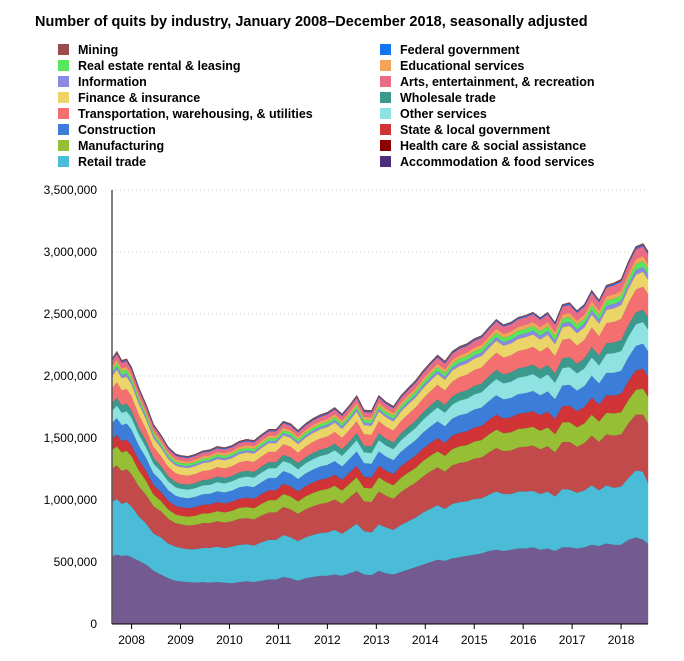 This screenshot has width=684, height=661. What do you see at coordinates (71, 438) in the screenshot?
I see `y-tick-label: 1,500,000` at bounding box center [71, 438].